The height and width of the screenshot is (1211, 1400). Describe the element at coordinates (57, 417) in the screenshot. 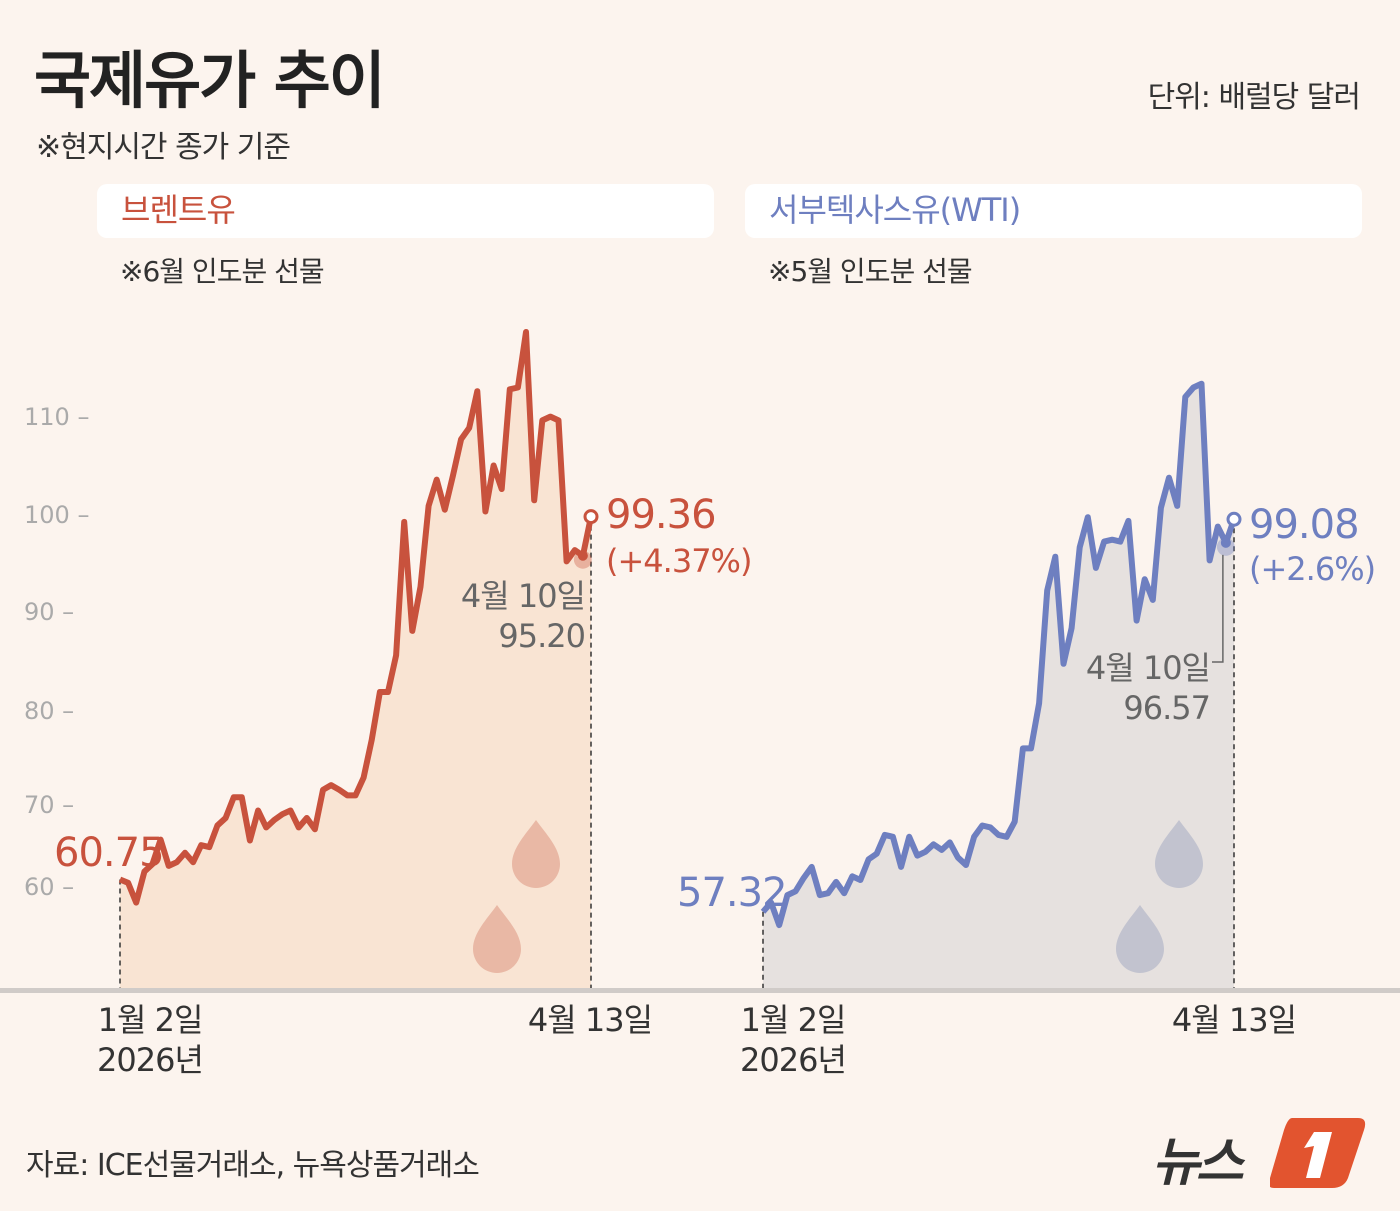

I see `y-tick-label: 110 –` at that location.